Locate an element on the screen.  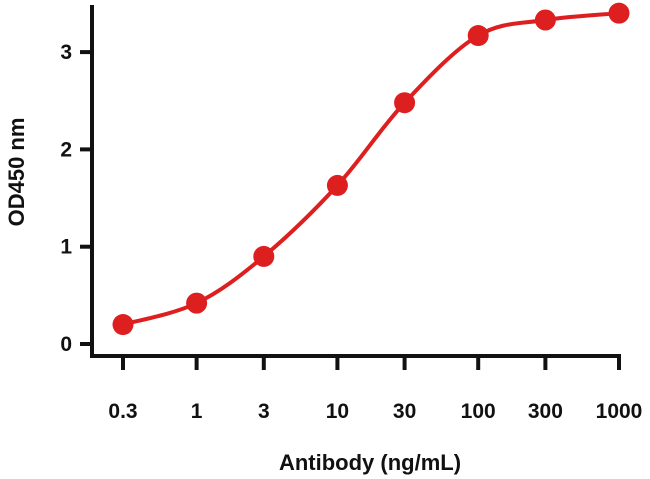
x-axis-ticks: 0.3 1 3 10 30 100 300 1000 is located at coordinates (375, 389).